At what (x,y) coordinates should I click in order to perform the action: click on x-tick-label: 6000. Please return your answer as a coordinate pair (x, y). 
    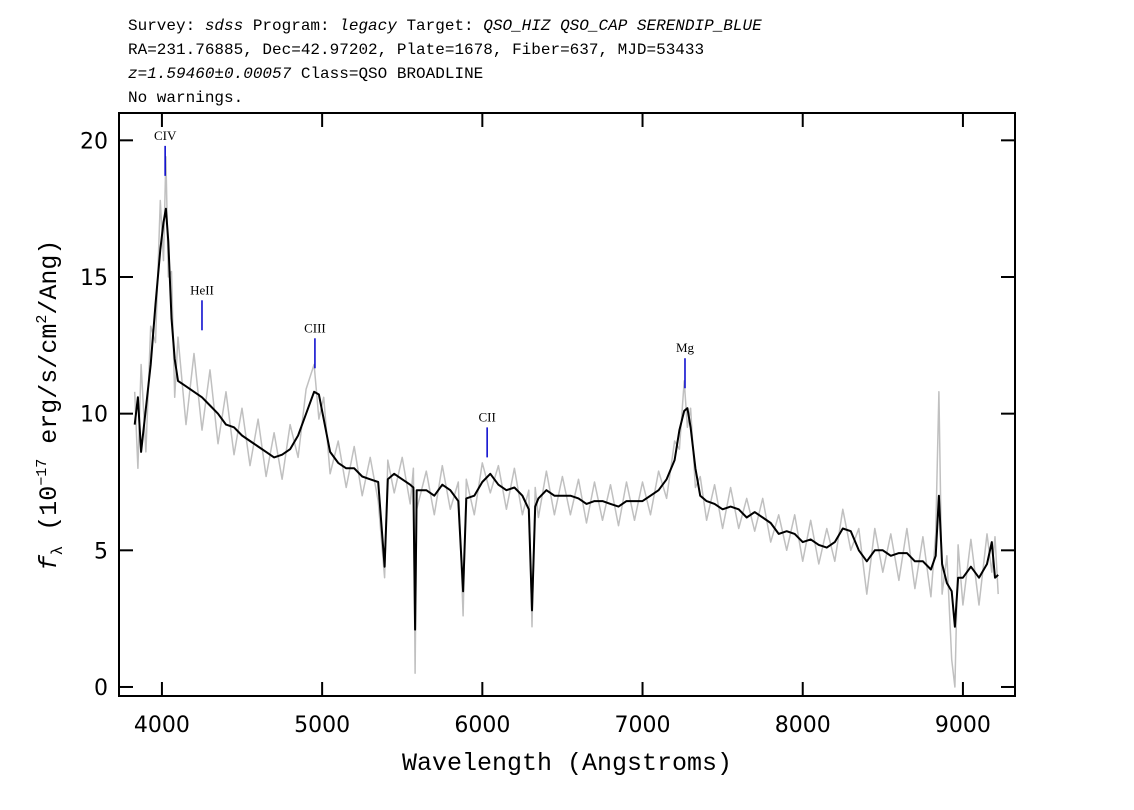
    Looking at the image, I should click on (482, 725).